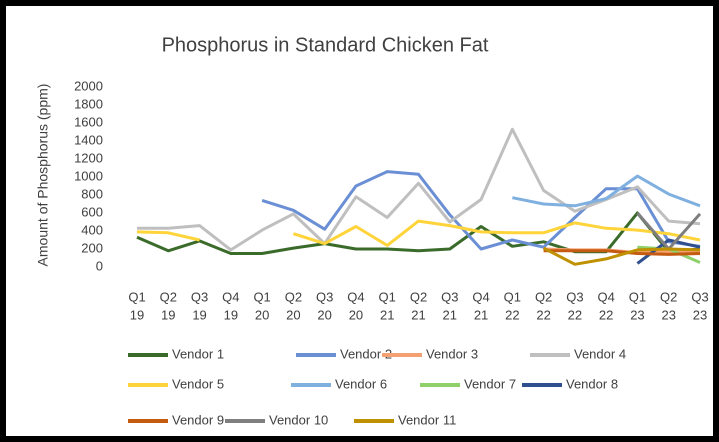 The width and height of the screenshot is (719, 442). Describe the element at coordinates (88, 103) in the screenshot. I see `y-tick-label: 1800` at that location.